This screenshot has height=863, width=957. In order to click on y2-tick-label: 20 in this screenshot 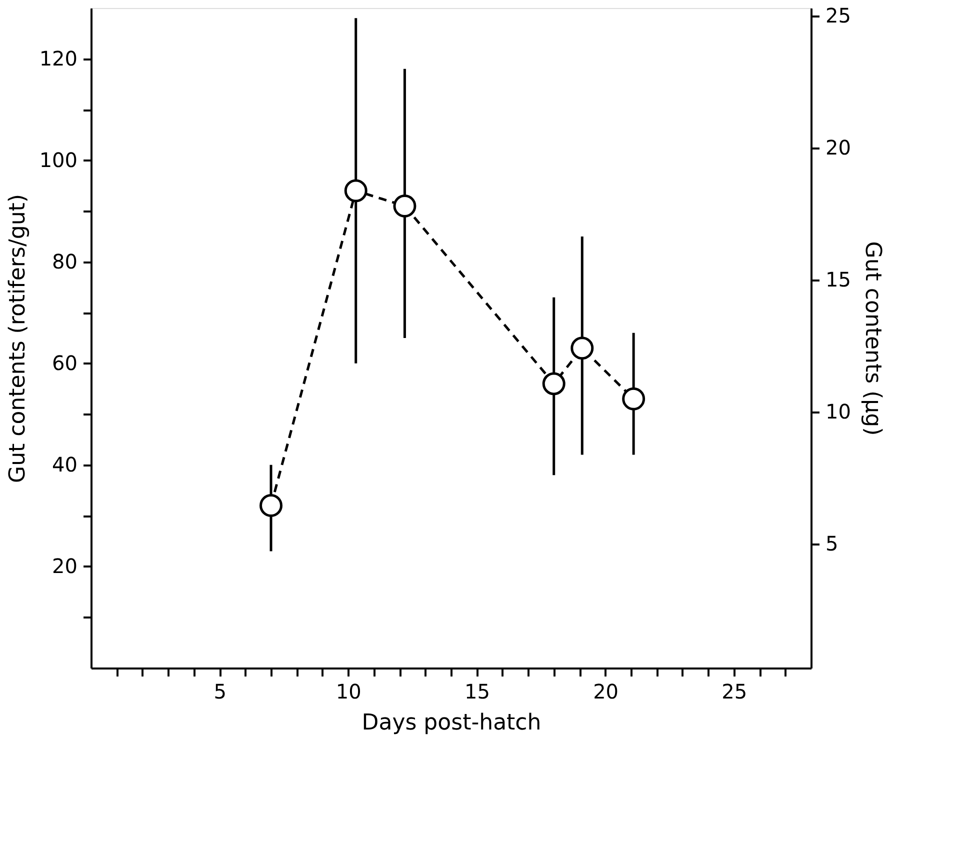, I will do `click(838, 147)`.